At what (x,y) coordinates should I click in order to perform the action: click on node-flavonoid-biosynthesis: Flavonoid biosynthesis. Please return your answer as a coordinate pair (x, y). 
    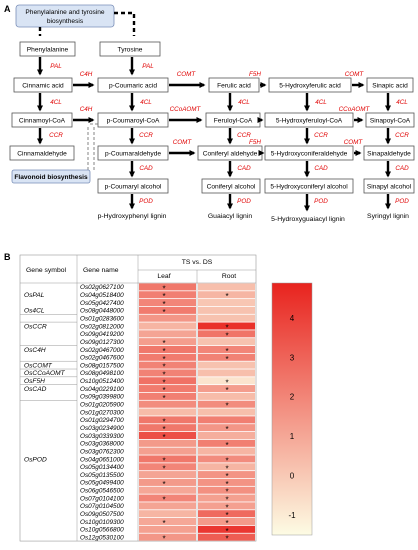
    Looking at the image, I should click on (51, 177).